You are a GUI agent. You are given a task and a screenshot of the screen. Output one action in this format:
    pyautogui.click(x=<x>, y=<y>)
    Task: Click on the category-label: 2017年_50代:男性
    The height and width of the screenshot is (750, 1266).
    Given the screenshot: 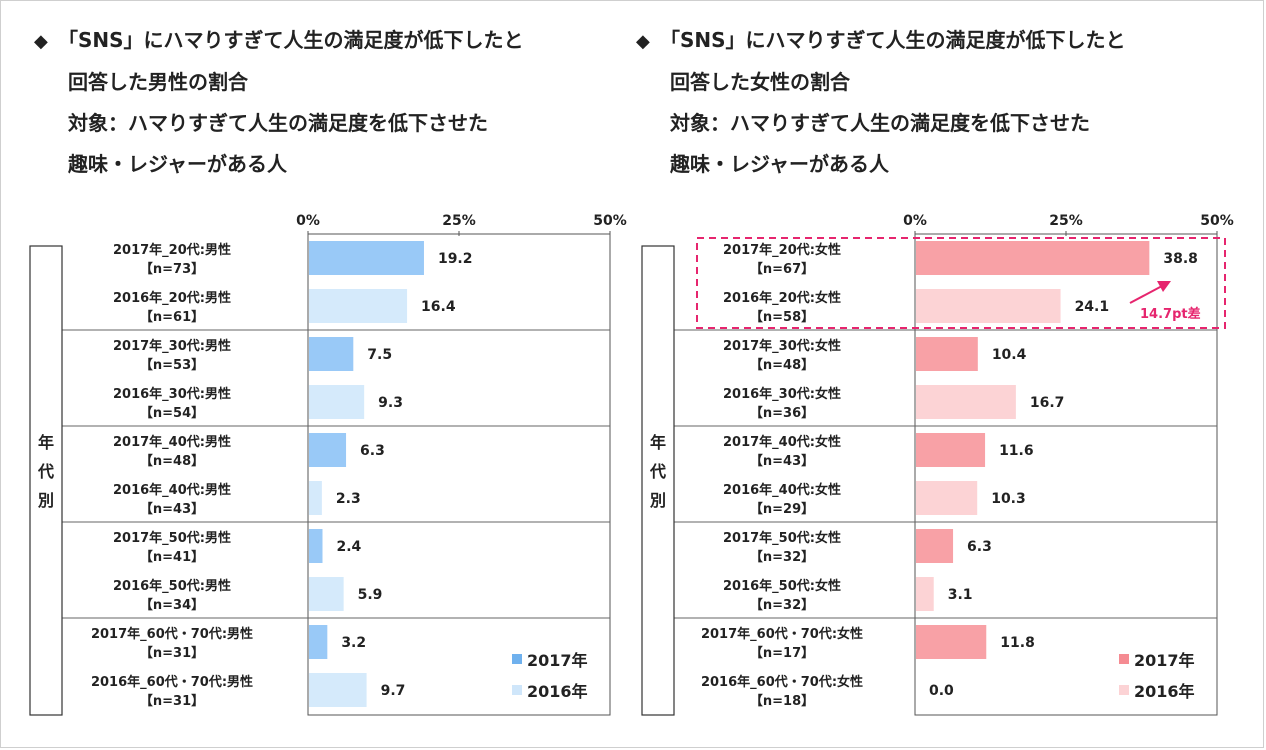 What is the action you would take?
    pyautogui.click(x=172, y=538)
    